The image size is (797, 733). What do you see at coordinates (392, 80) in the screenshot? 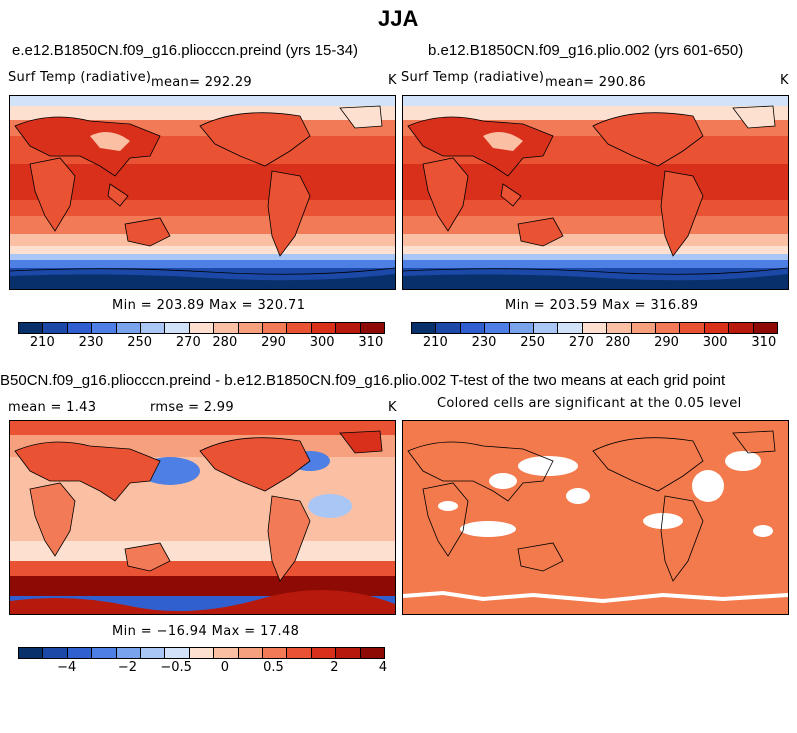
I see `panel1-units: K` at bounding box center [392, 80].